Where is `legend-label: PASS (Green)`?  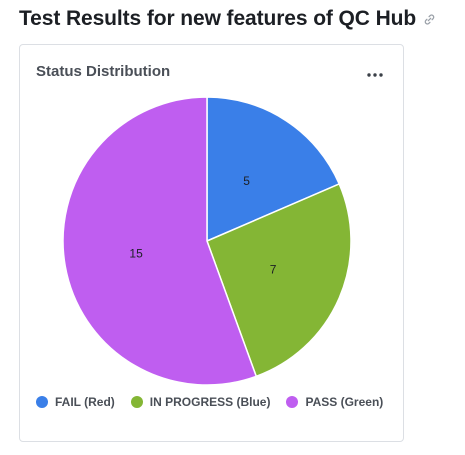 legend-label: PASS (Green) is located at coordinates (344, 402).